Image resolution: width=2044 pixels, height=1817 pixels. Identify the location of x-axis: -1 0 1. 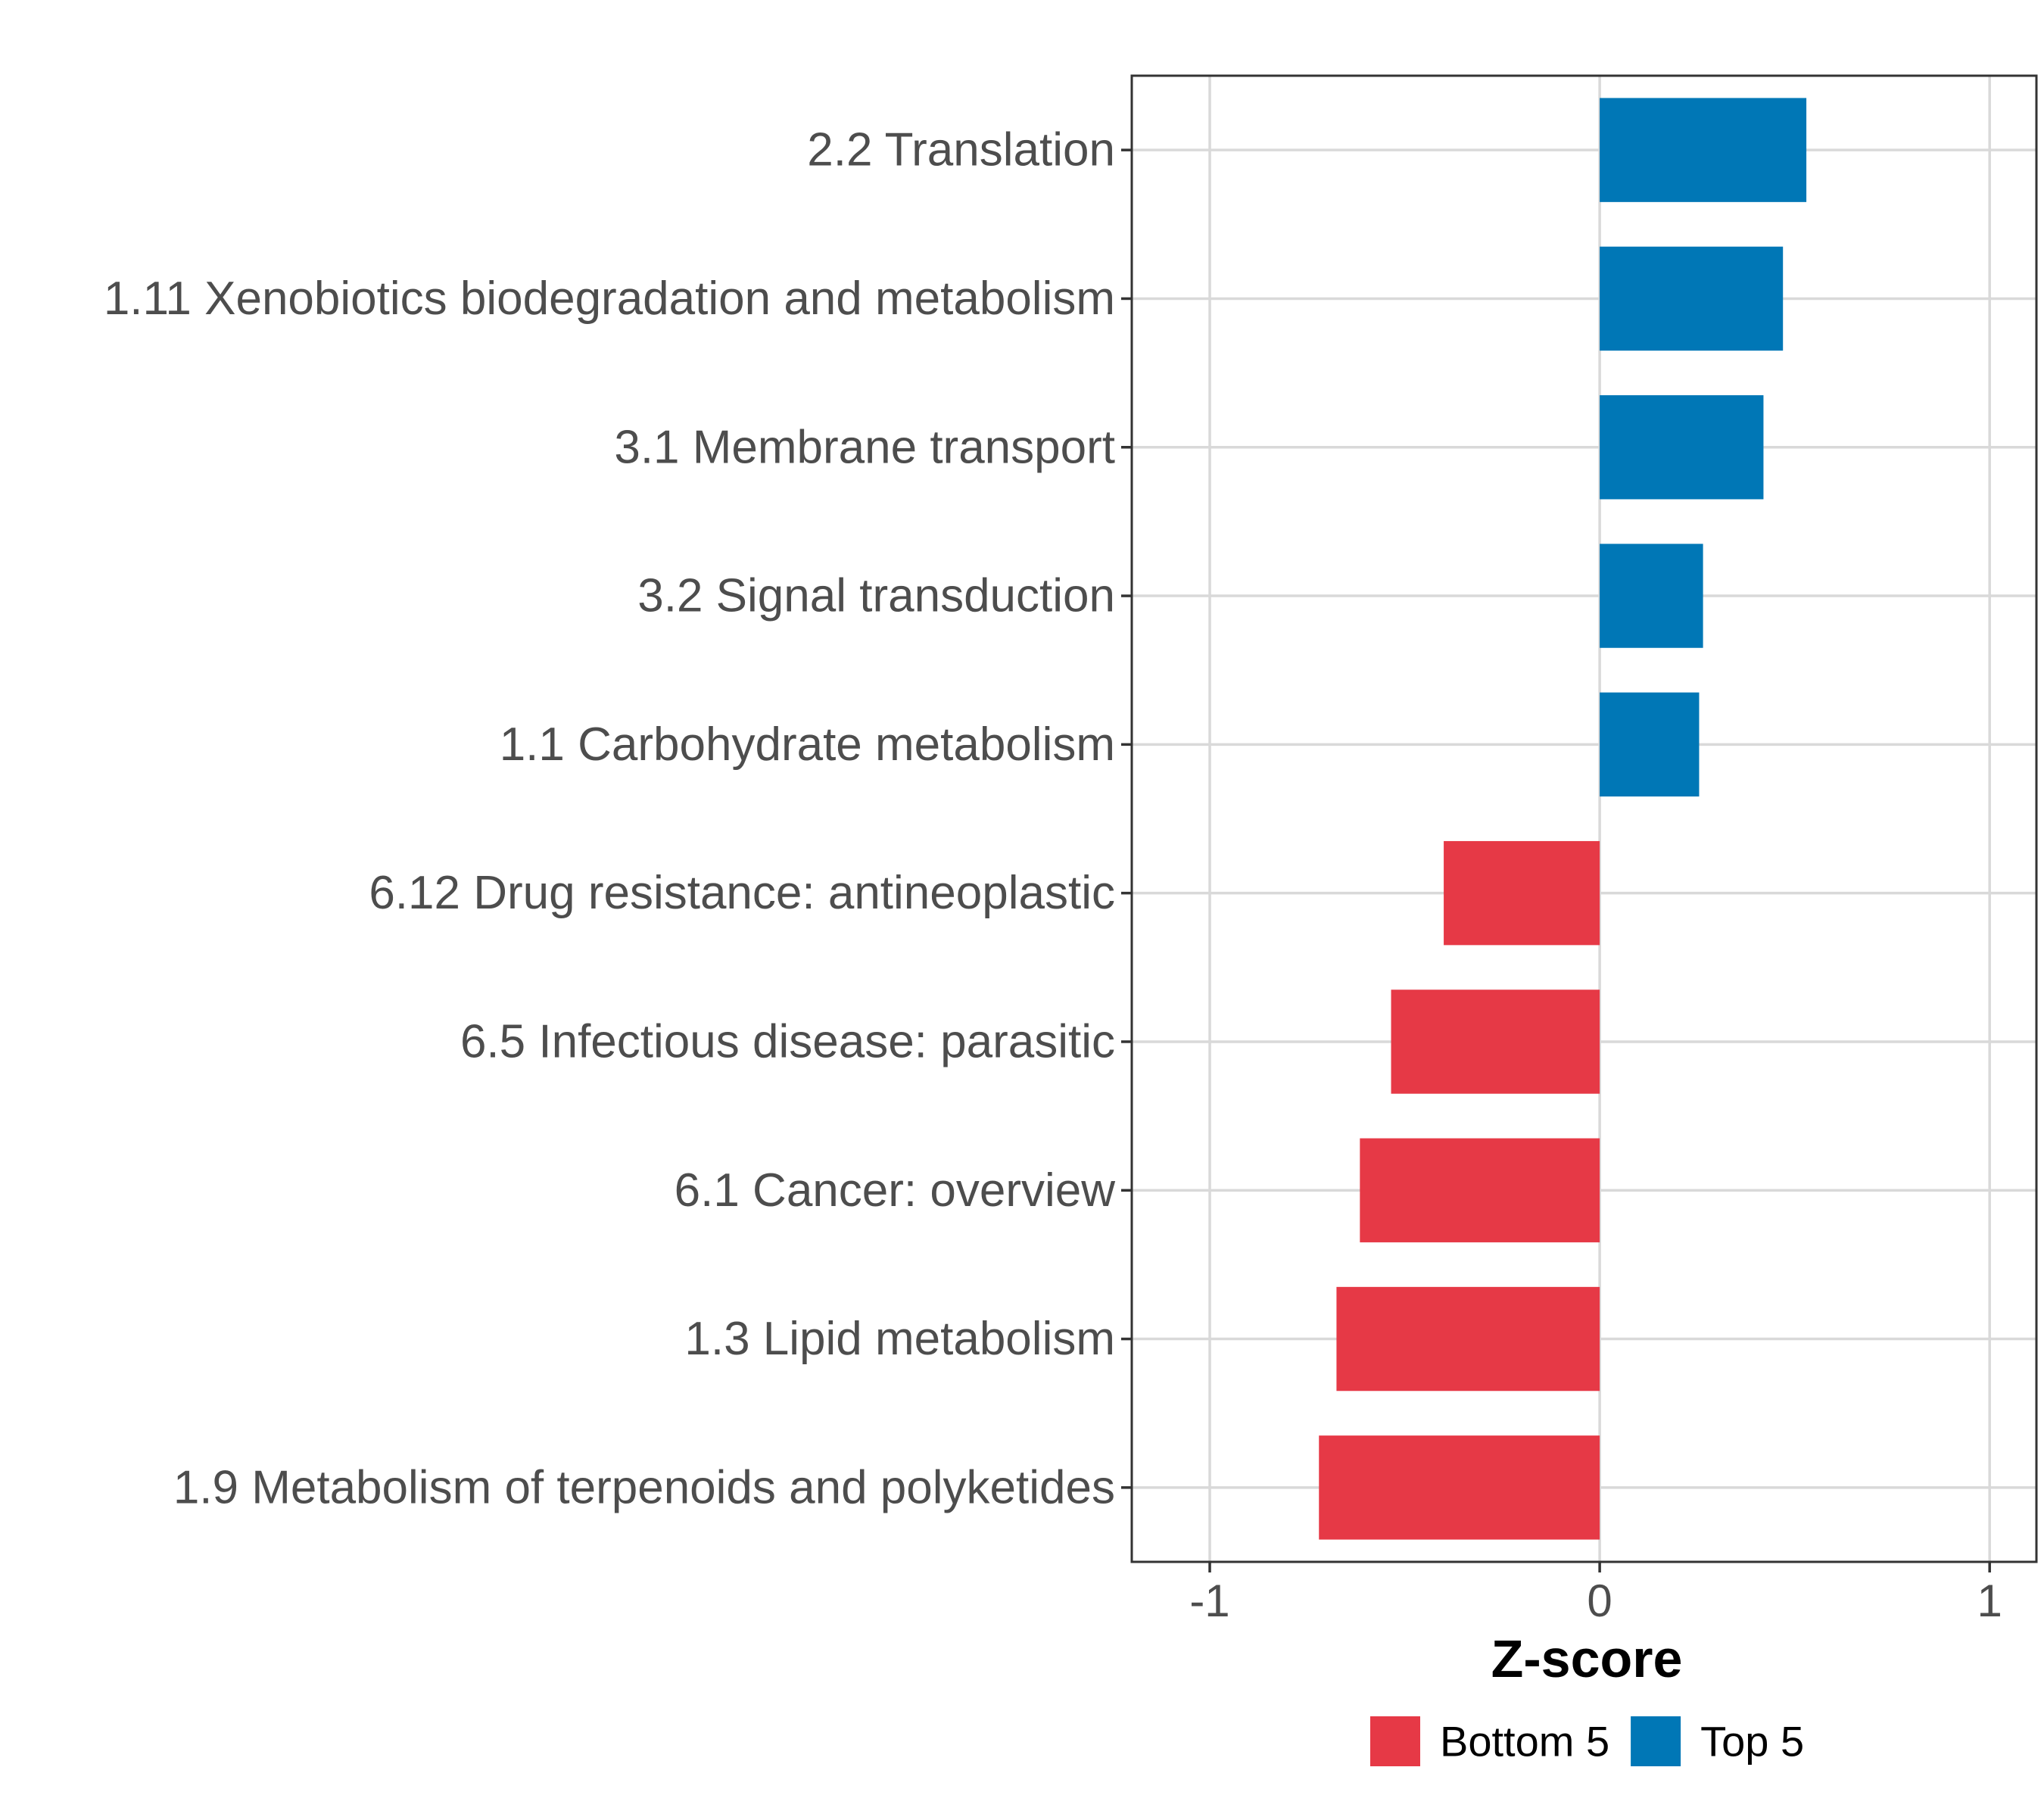
(1595, 1594).